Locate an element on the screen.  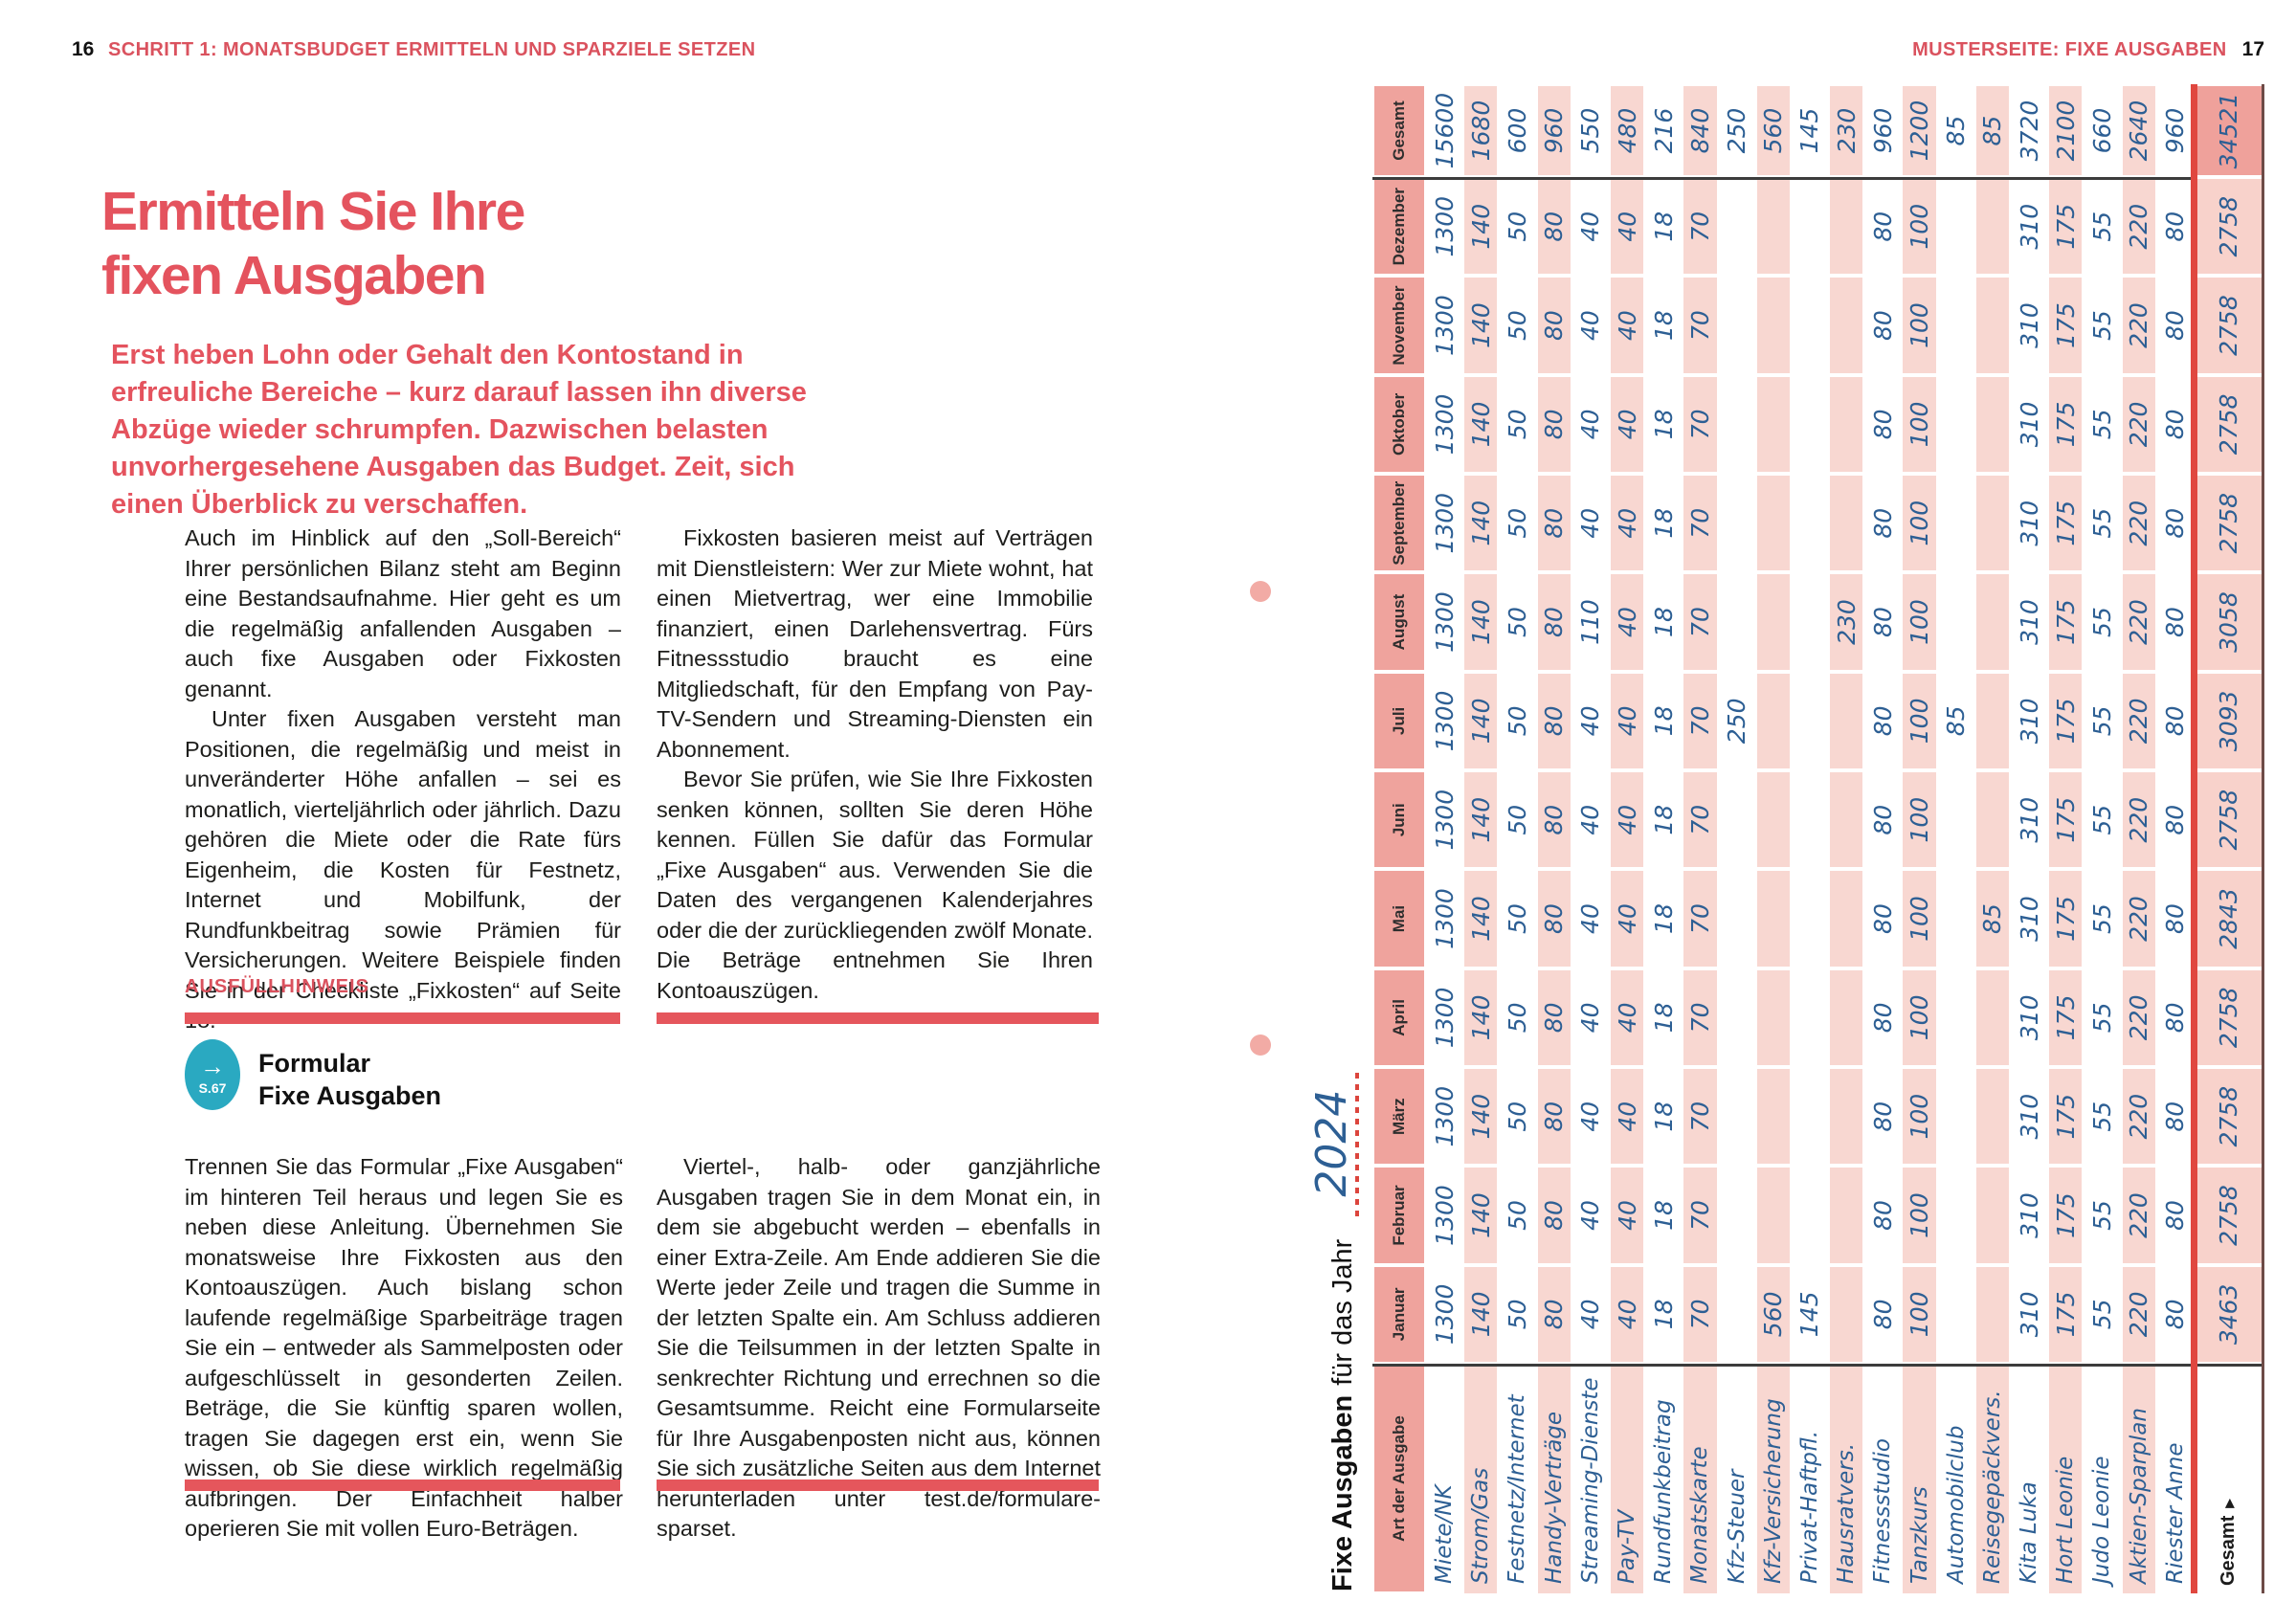
expense-total-cell: 960 is located at coordinates (1883, 131).